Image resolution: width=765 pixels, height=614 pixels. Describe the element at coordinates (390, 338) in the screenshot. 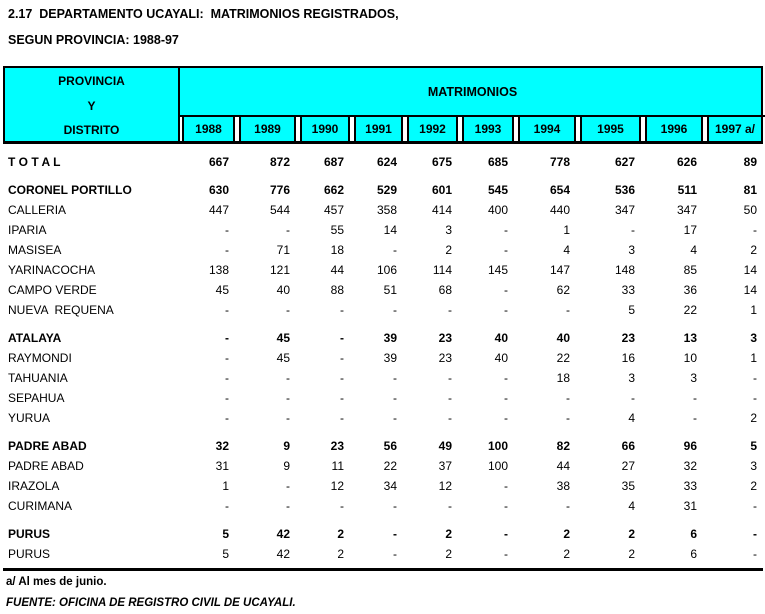

I see `cell-value: 39` at that location.